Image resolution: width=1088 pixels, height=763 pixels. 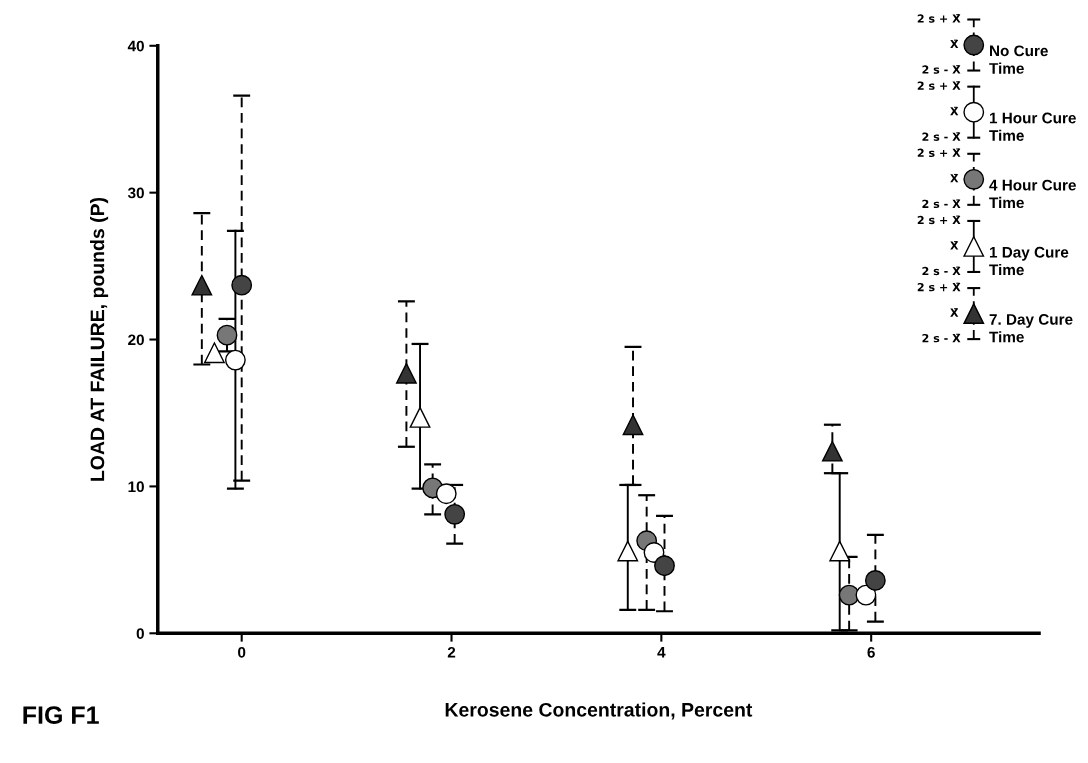 I want to click on y-axis-title: LOAD AT FAILURE, pounds (P), so click(x=99, y=339).